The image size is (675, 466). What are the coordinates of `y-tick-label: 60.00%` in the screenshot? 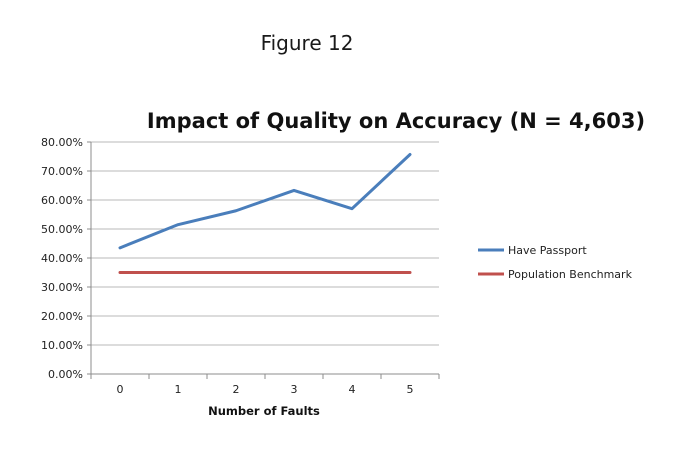 It's located at (62, 200).